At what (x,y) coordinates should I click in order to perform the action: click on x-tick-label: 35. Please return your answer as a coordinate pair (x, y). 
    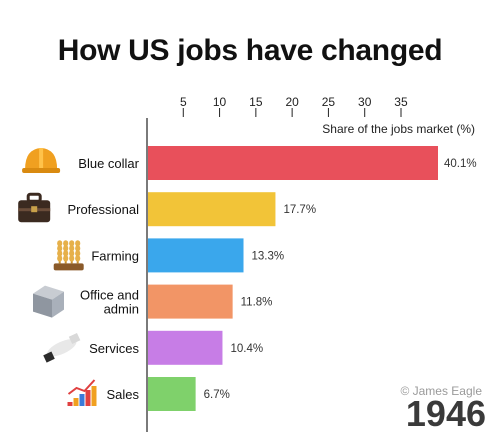
    Looking at the image, I should click on (401, 102).